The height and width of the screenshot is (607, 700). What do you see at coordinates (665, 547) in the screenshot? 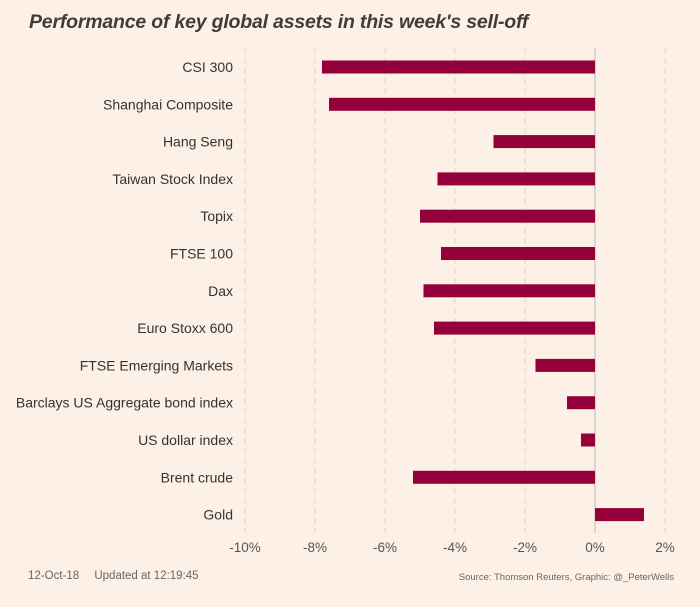
I see `x-tick-label: 2%` at bounding box center [665, 547].